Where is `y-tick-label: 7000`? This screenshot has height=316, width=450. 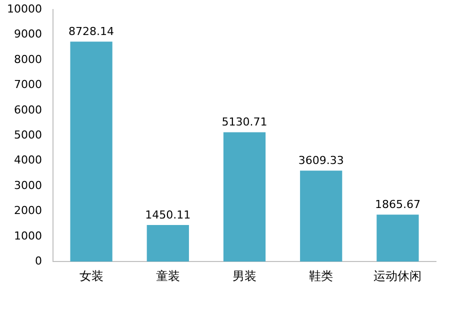
y-tick-label: 7000 is located at coordinates (28, 85).